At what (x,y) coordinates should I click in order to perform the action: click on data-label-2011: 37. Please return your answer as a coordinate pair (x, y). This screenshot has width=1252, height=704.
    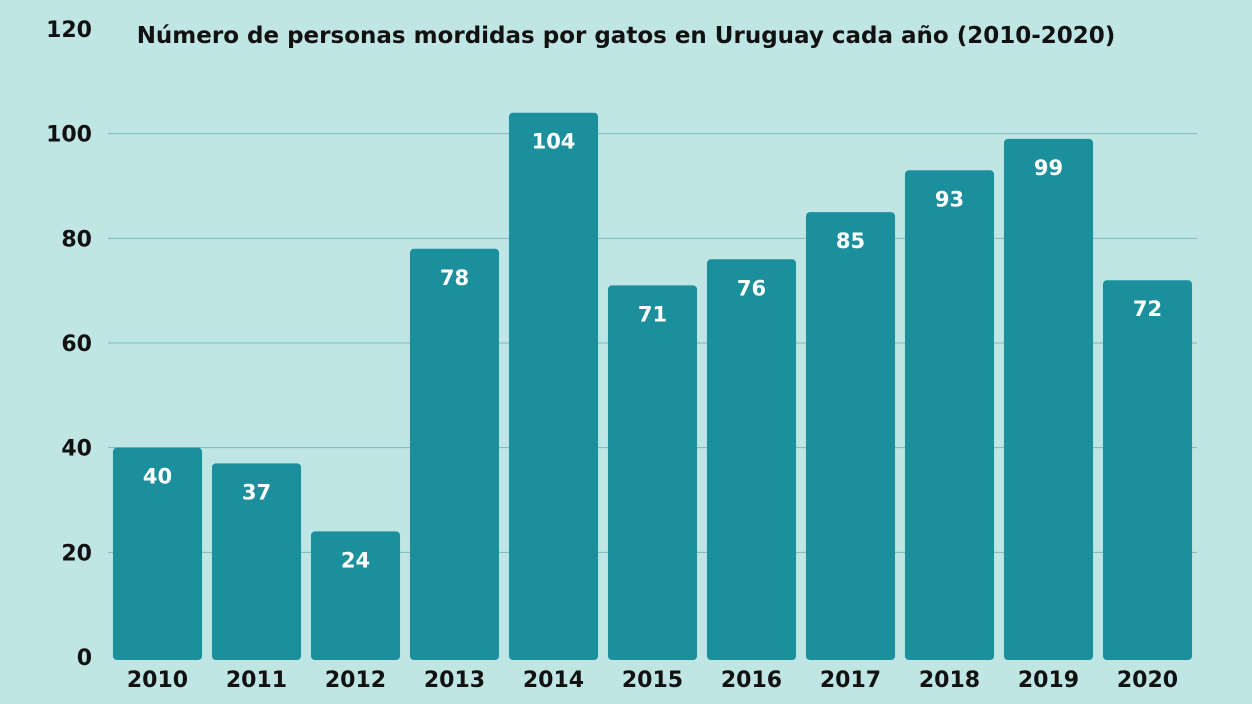
    Looking at the image, I should click on (256, 492).